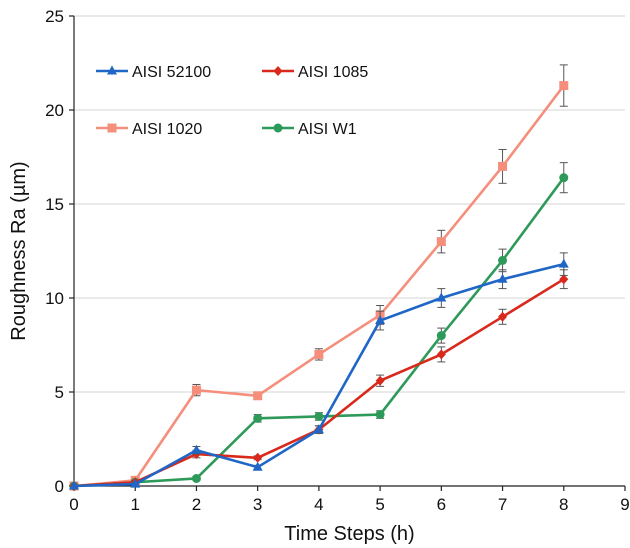  I want to click on y-tick-label: 15, so click(54, 204).